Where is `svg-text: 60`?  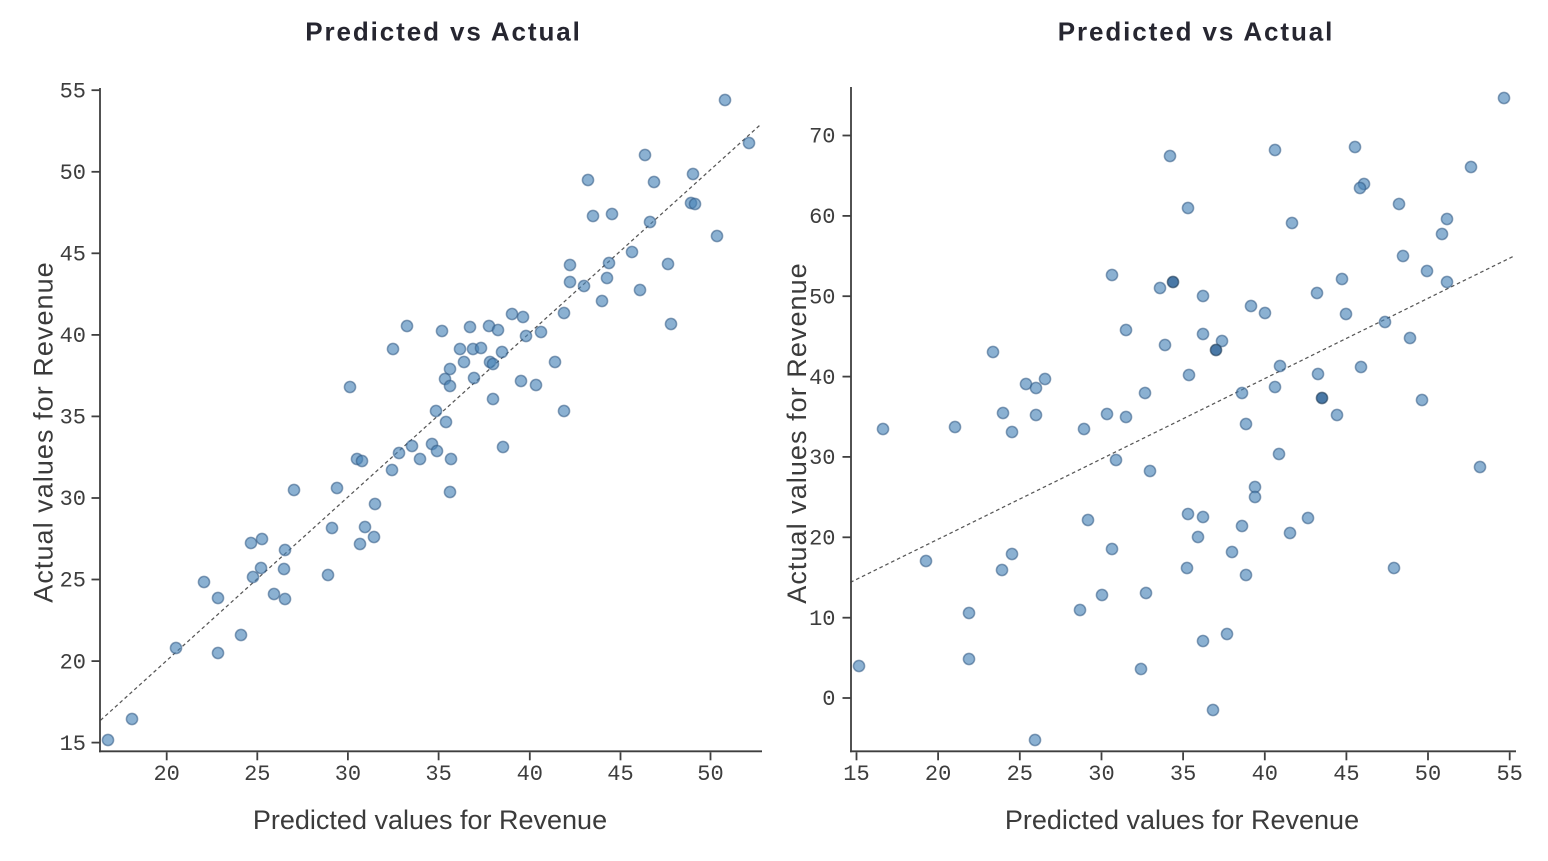 svg-text: 60 is located at coordinates (822, 217).